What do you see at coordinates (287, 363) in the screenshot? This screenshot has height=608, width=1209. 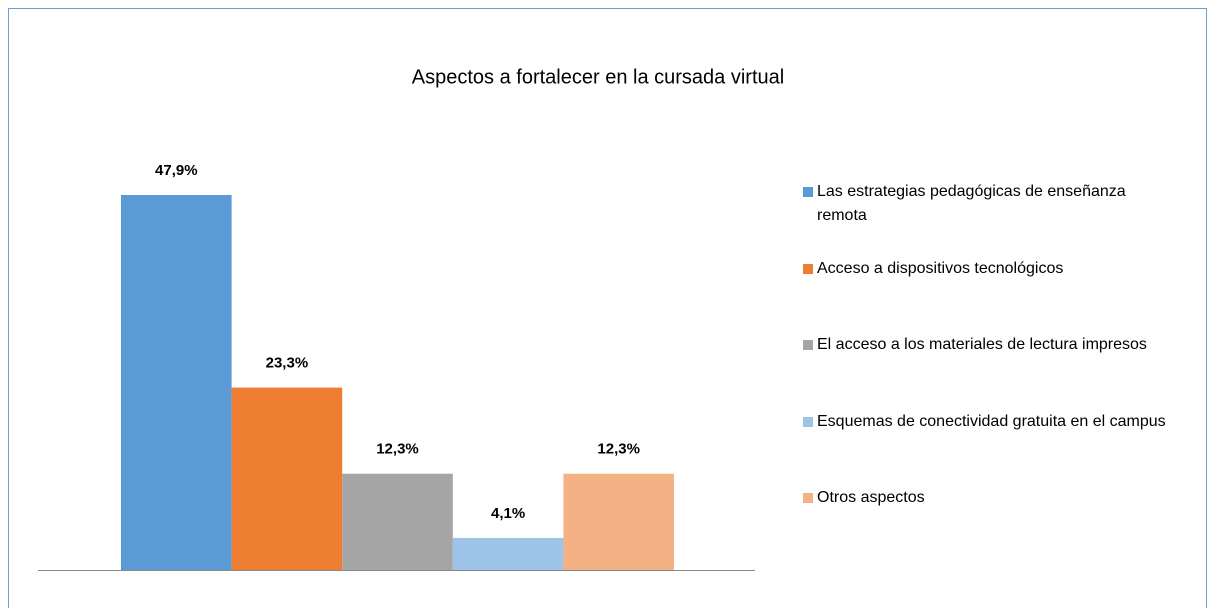 I see `data-label: 23,3%` at bounding box center [287, 363].